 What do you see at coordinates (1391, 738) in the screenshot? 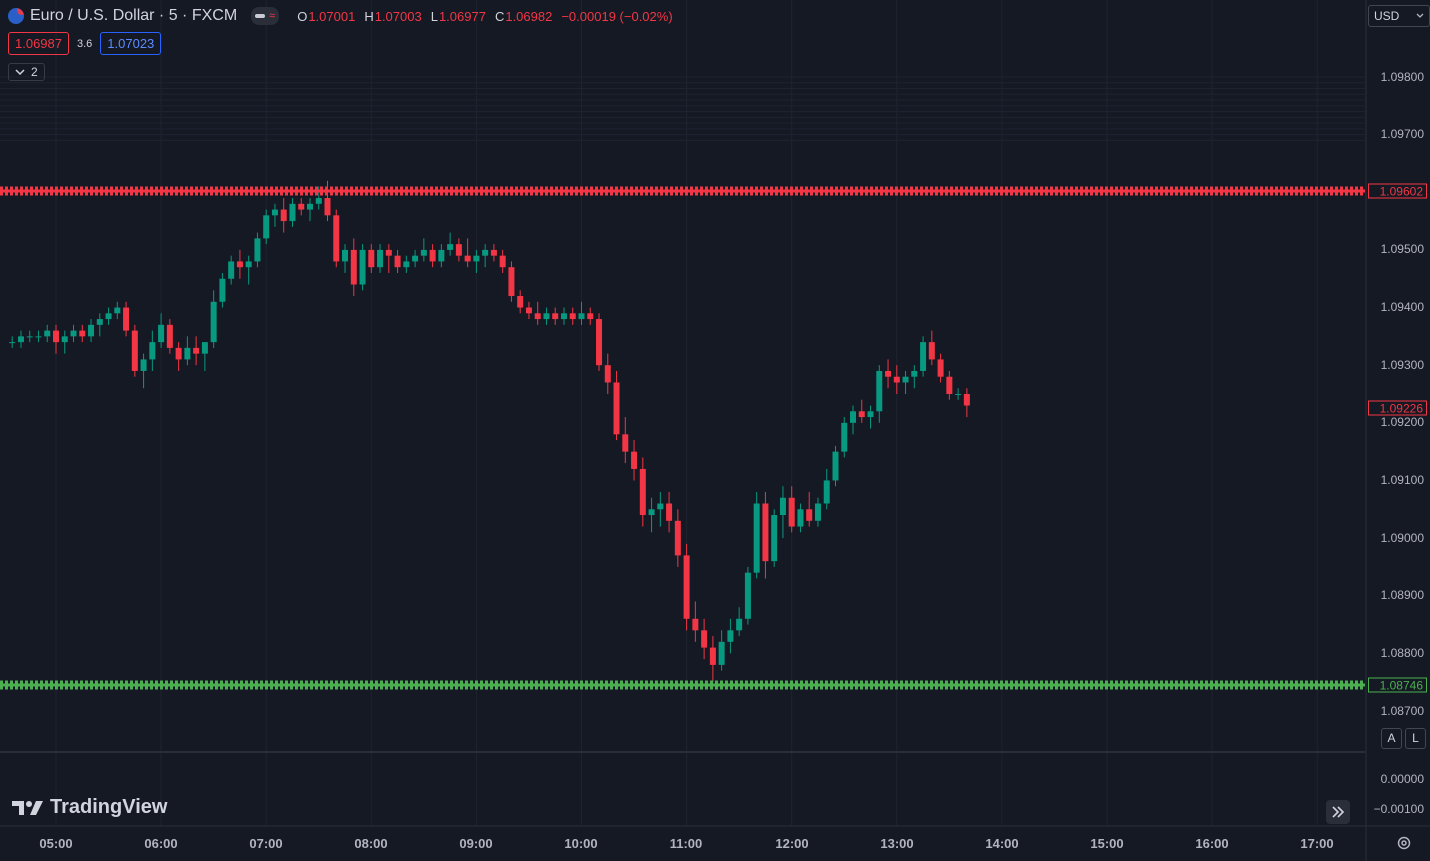
I see `auto-scale-button: A` at bounding box center [1391, 738].